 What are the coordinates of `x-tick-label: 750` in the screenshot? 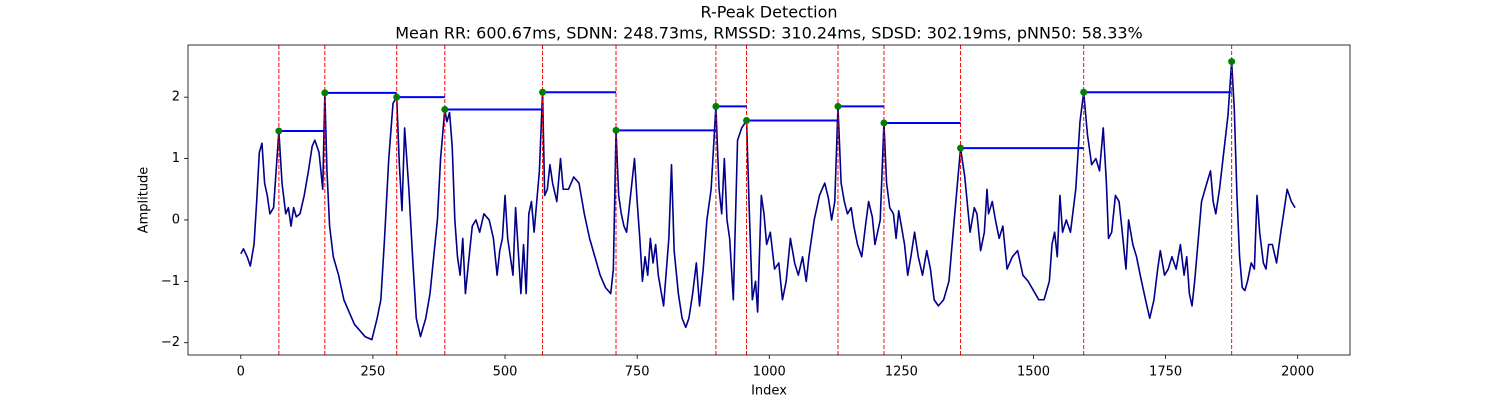 It's located at (637, 372).